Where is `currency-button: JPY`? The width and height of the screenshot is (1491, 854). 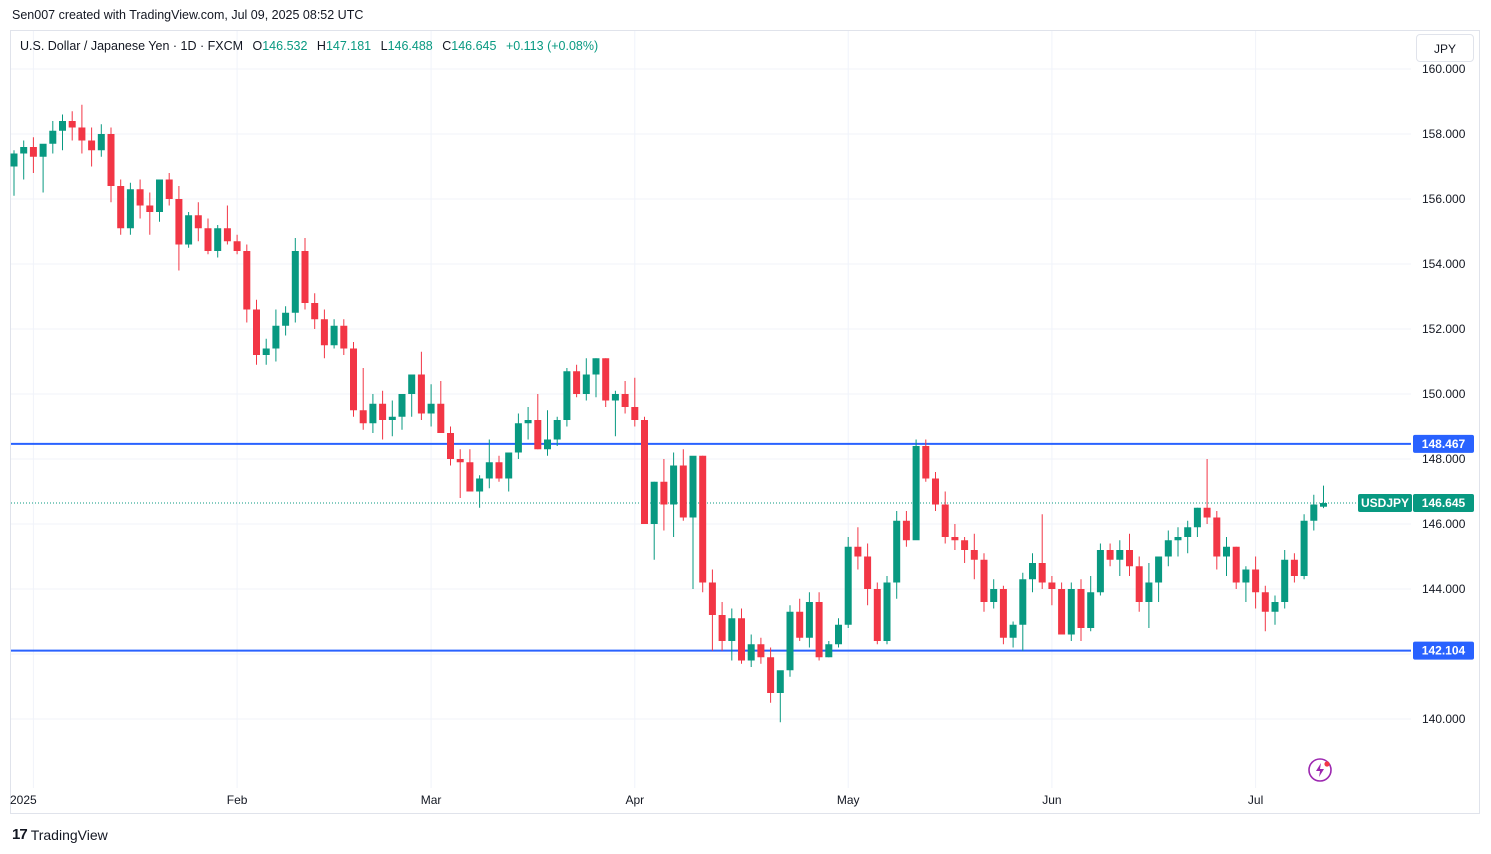
currency-button: JPY is located at coordinates (1445, 48).